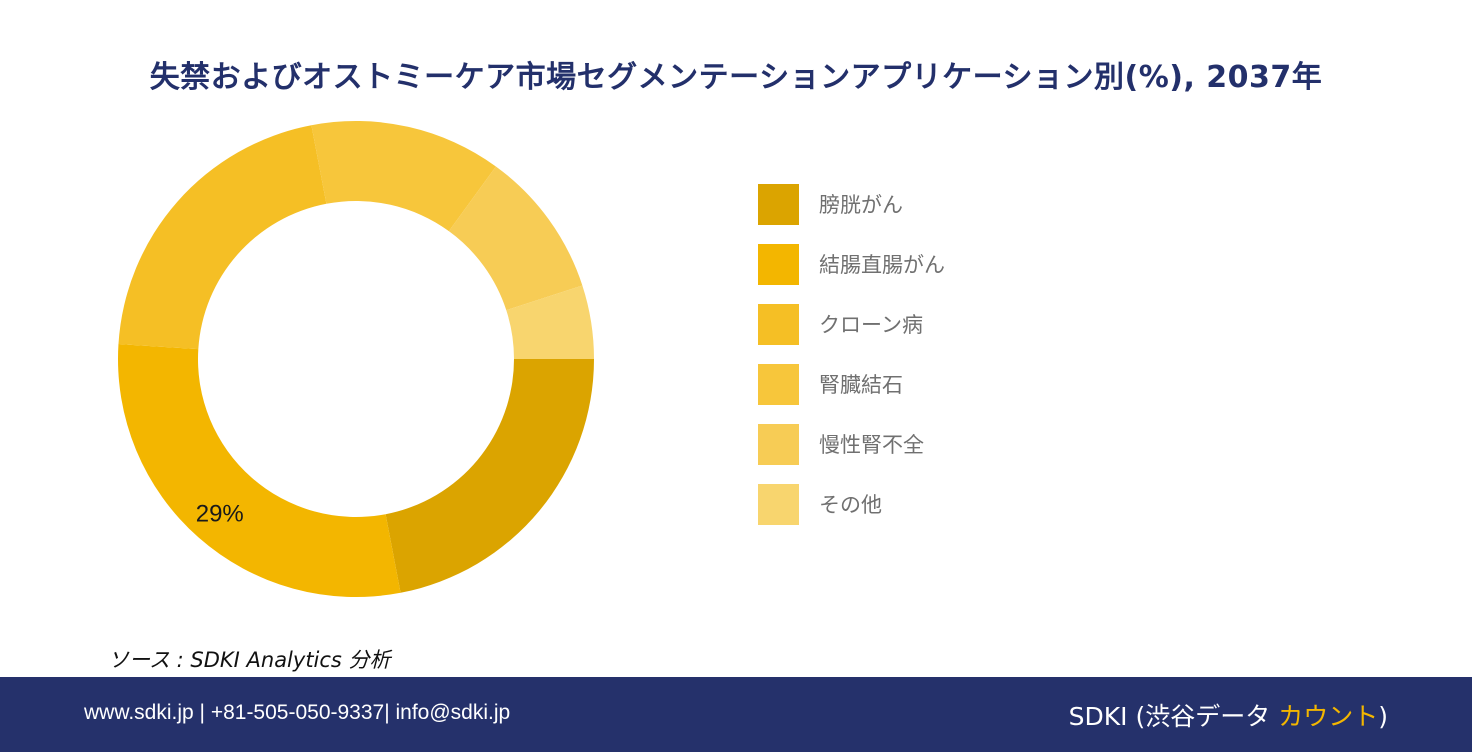 The width and height of the screenshot is (1472, 752). I want to click on legend-label: 腎臓結石, so click(861, 385).